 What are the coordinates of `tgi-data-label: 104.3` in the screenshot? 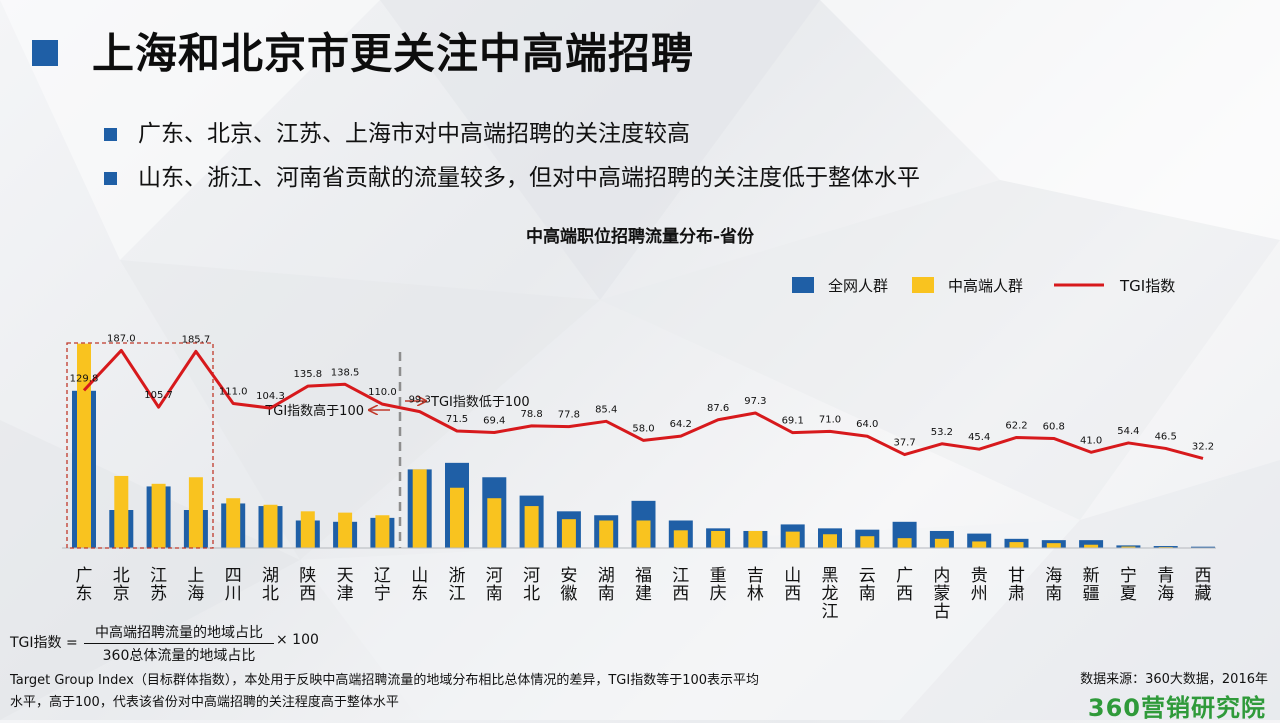 It's located at (270, 396).